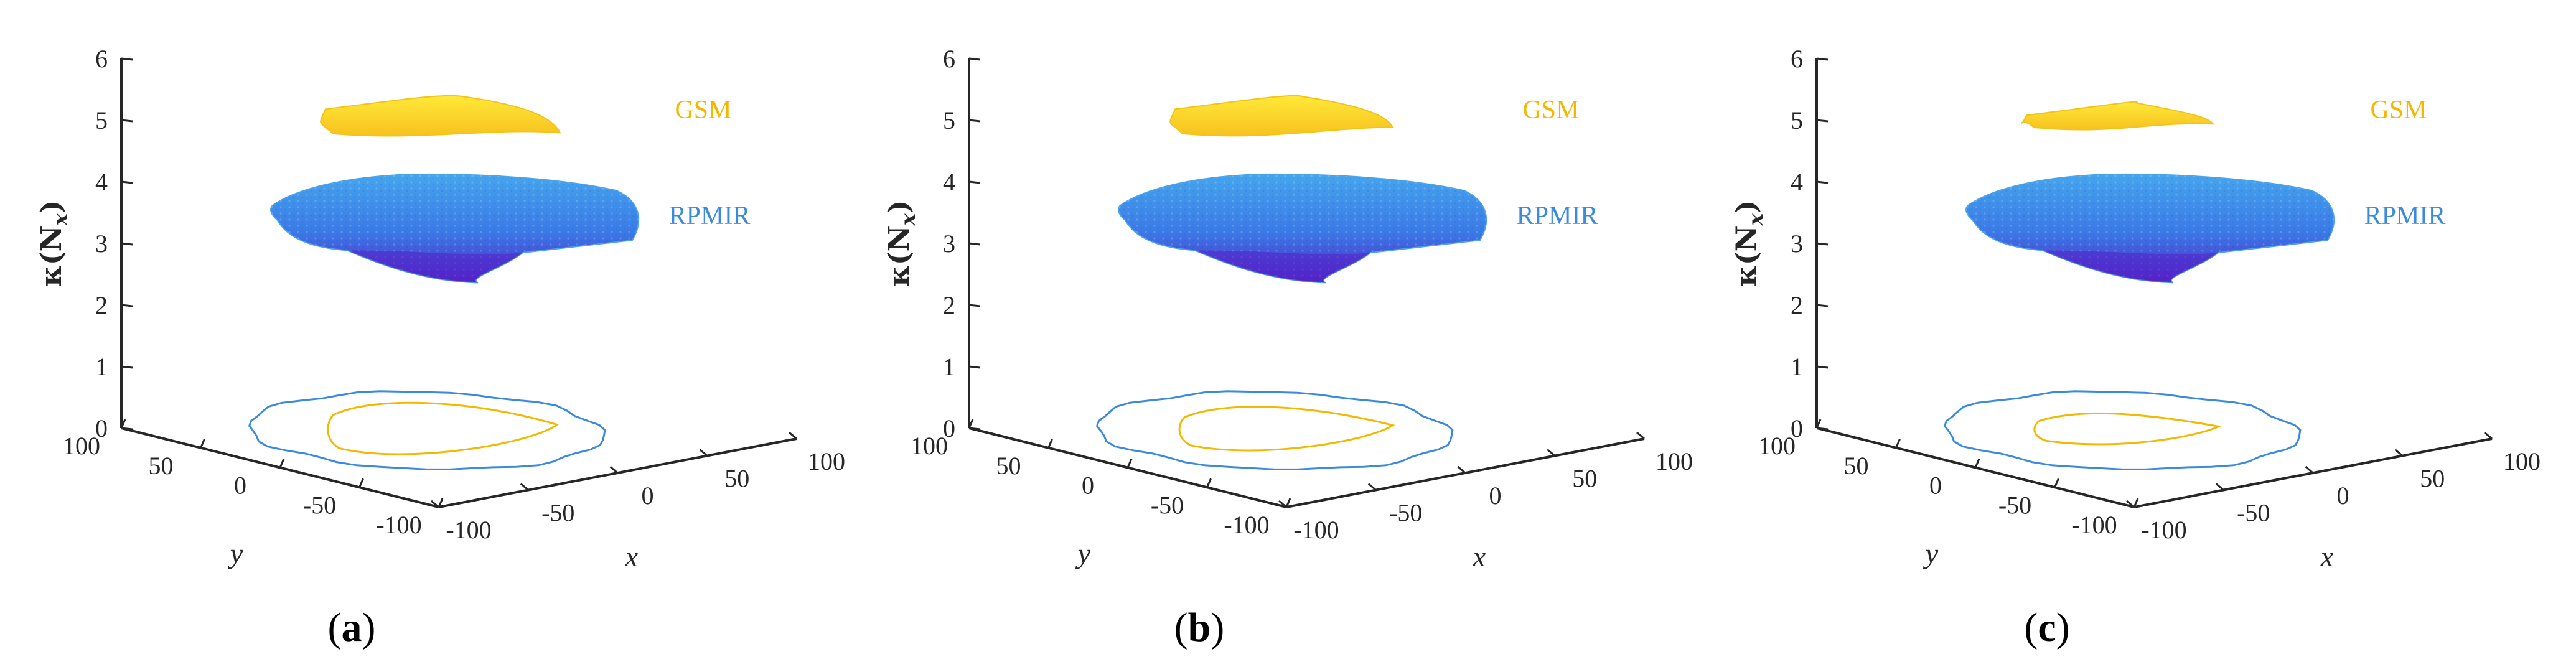 The width and height of the screenshot is (2576, 672). I want to click on z-tick-label: 6, so click(101, 59).